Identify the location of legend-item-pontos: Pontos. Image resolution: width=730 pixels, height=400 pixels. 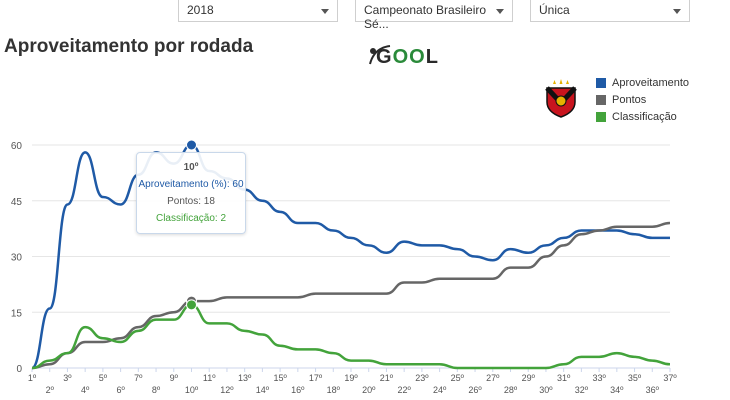
(642, 99).